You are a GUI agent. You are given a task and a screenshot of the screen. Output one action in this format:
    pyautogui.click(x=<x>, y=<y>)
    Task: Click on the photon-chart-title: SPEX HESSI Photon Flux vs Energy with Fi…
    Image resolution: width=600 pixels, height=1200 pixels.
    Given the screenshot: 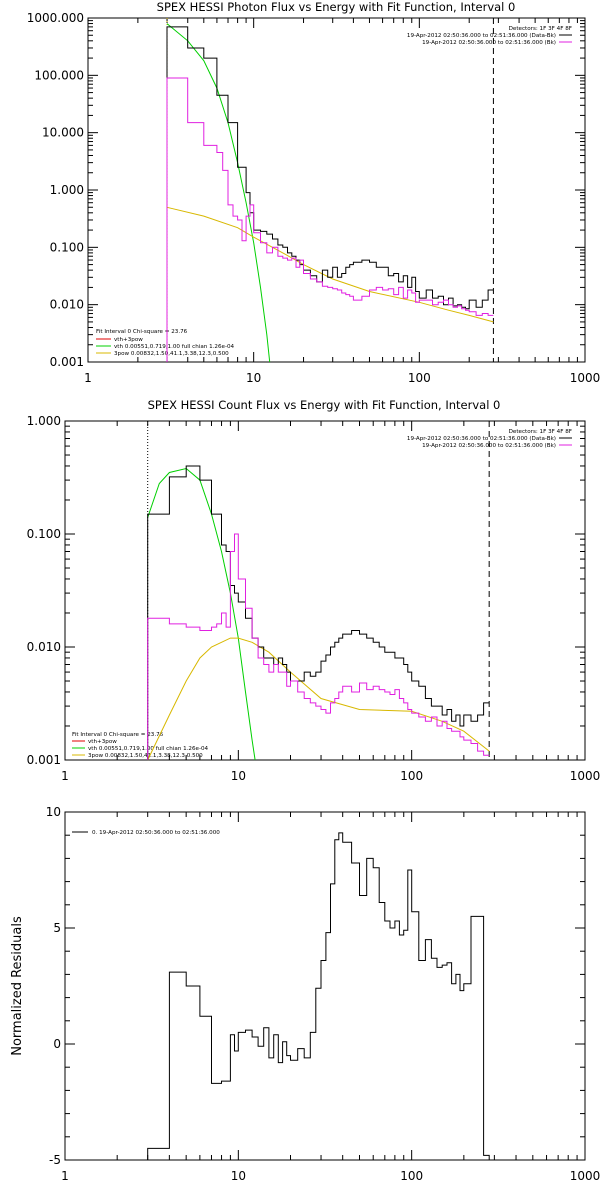 What is the action you would take?
    pyautogui.click(x=336, y=7)
    